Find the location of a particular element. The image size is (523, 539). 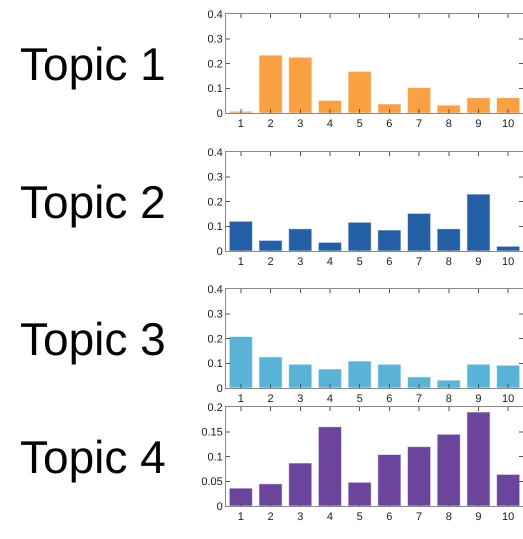

text: Topic 2 is located at coordinates (93, 202).